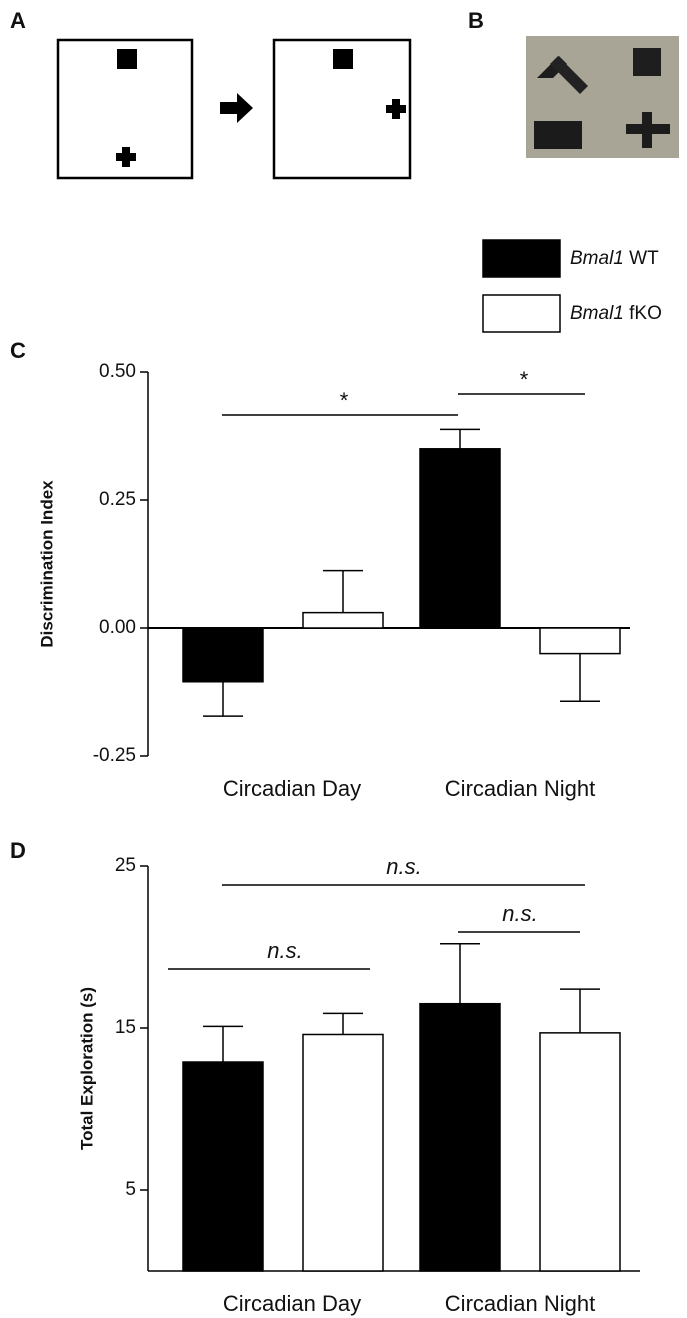  I want to click on legend-label: Bmal1 WT, so click(614, 258).